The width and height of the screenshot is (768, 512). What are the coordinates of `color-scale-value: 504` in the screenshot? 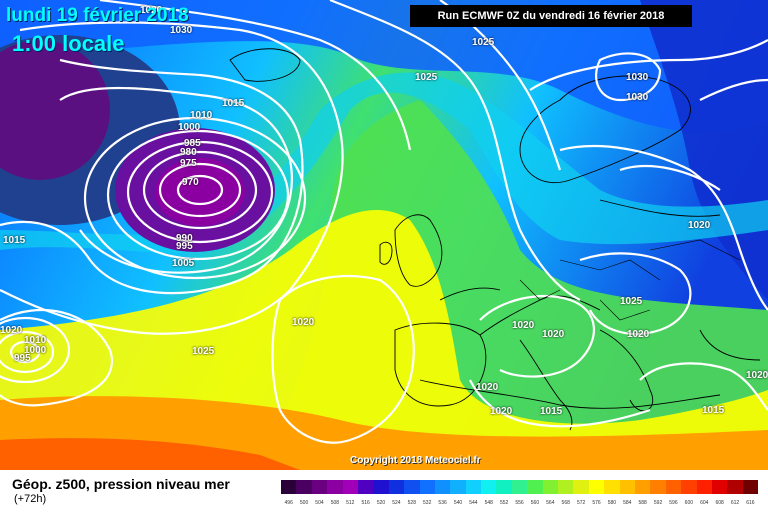 It's located at (319, 503).